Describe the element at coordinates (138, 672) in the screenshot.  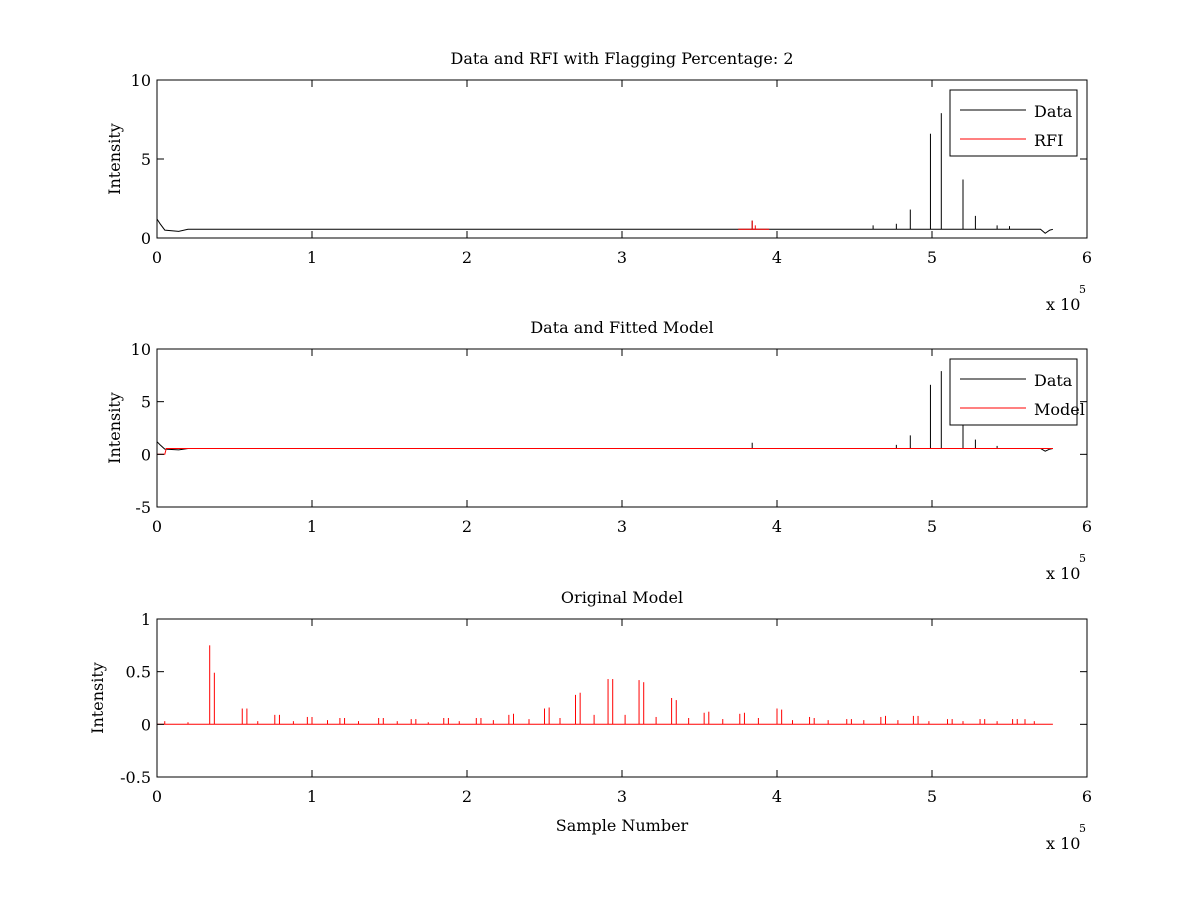
I see `y-tick-label: 0.5` at that location.